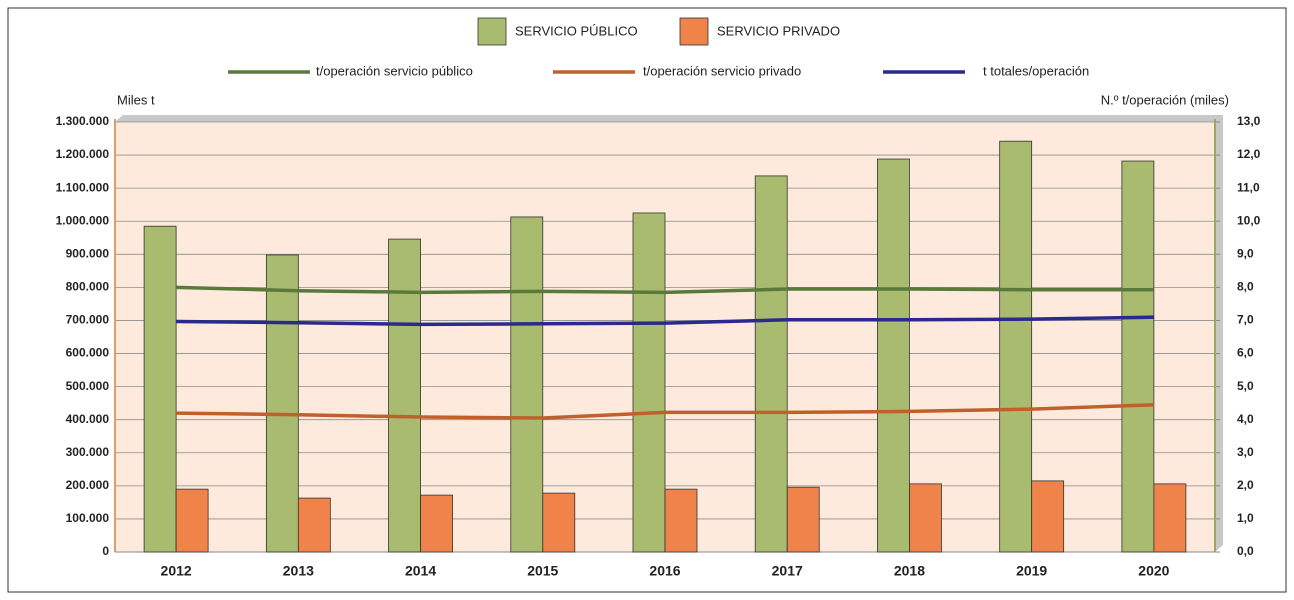 This screenshot has width=1294, height=600. What do you see at coordinates (1036, 70) in the screenshot?
I see `legend-label: t totales/operación` at bounding box center [1036, 70].